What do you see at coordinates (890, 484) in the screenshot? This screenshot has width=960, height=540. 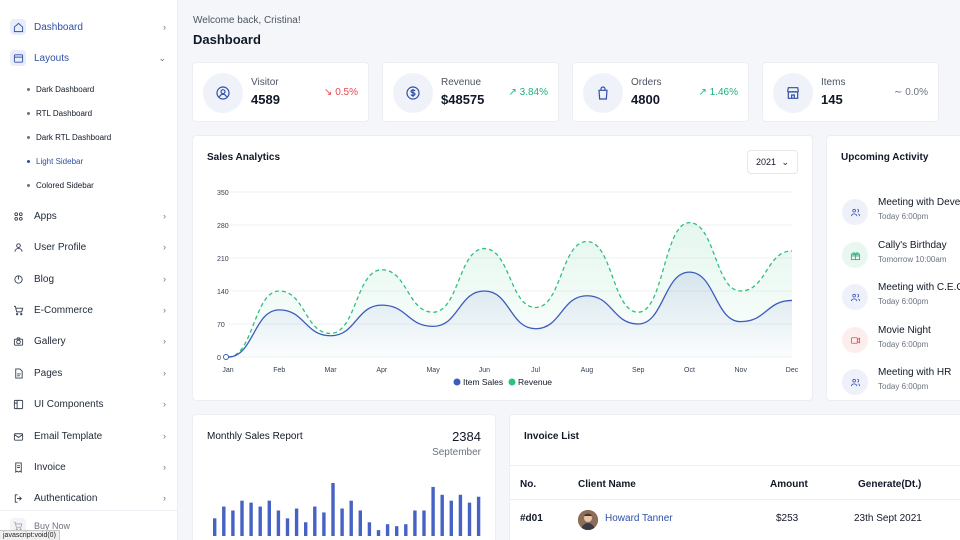 I see `col-header-date: Generate(Dt.)` at bounding box center [890, 484].